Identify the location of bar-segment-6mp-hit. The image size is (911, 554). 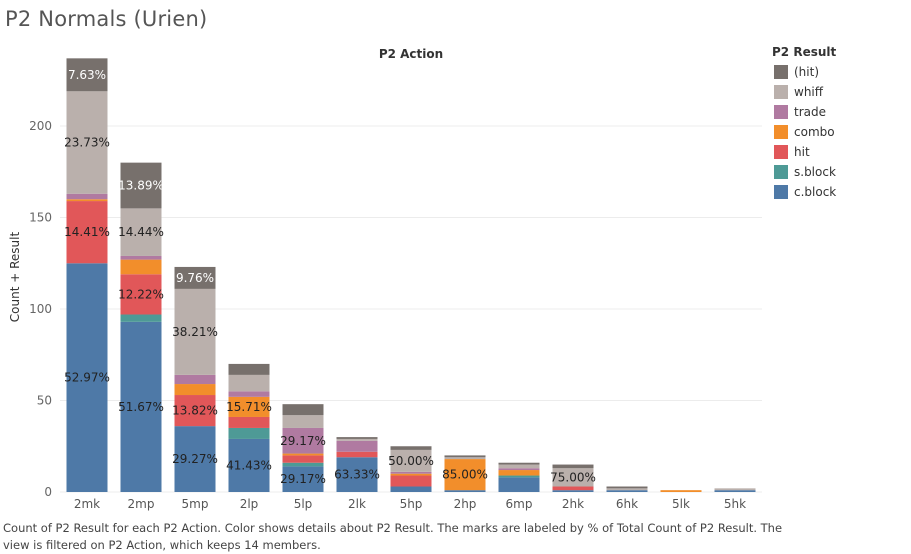
(519, 463).